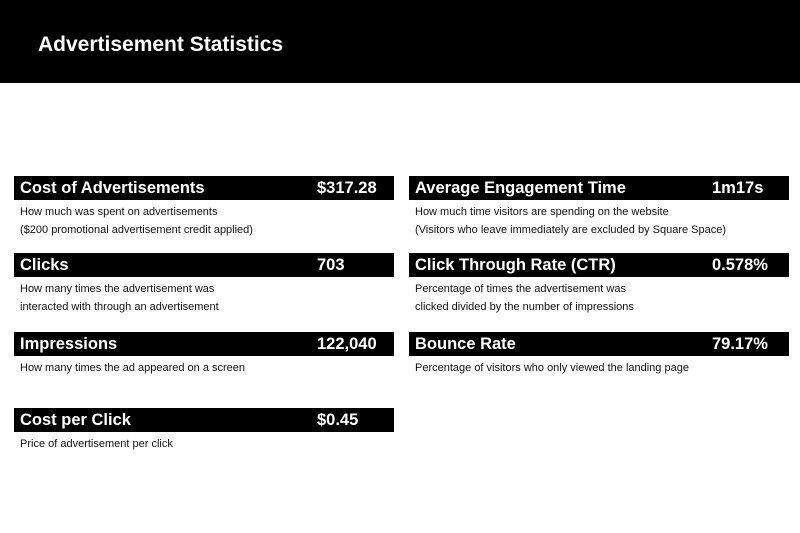 The height and width of the screenshot is (533, 800). Describe the element at coordinates (465, 344) in the screenshot. I see `stat-label: Bounce Rate` at that location.